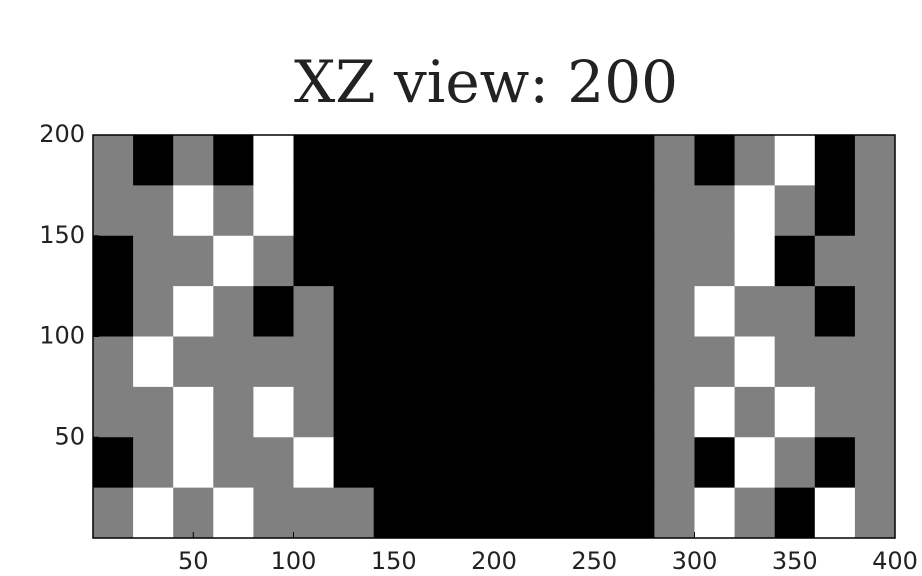  Describe the element at coordinates (62, 134) in the screenshot. I see `y-tick-label: 200` at that location.